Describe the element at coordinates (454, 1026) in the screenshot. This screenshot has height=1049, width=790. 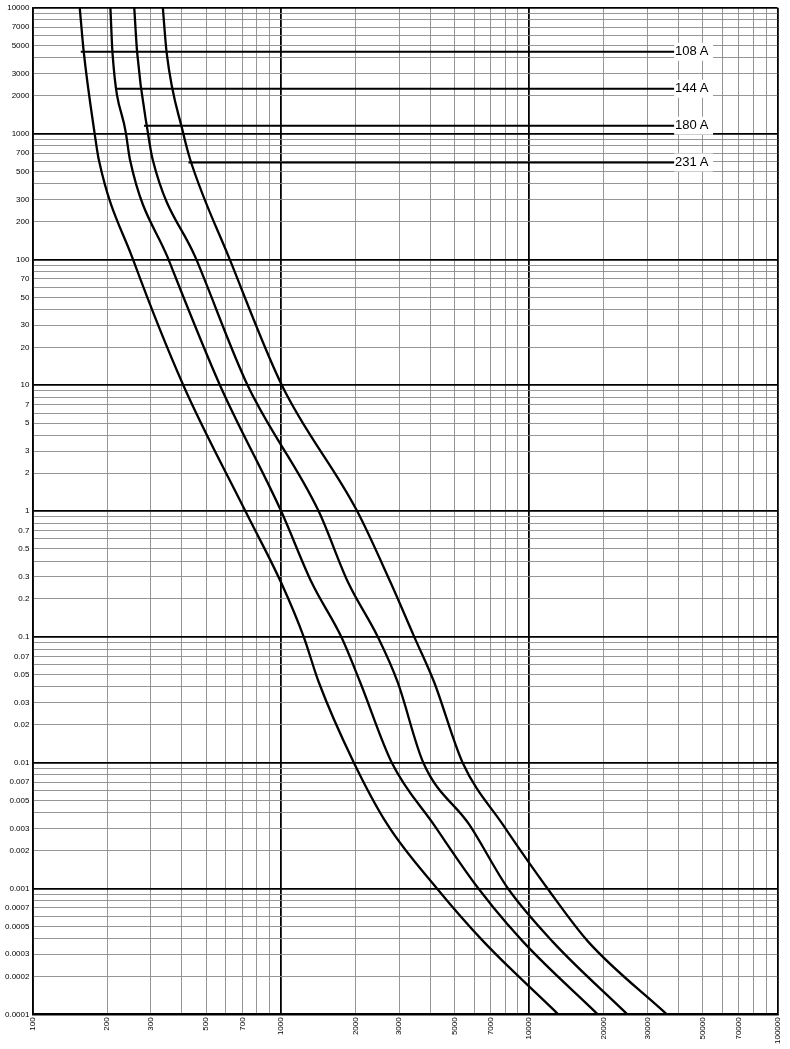
I see `x-tick-label: 5000` at that location.